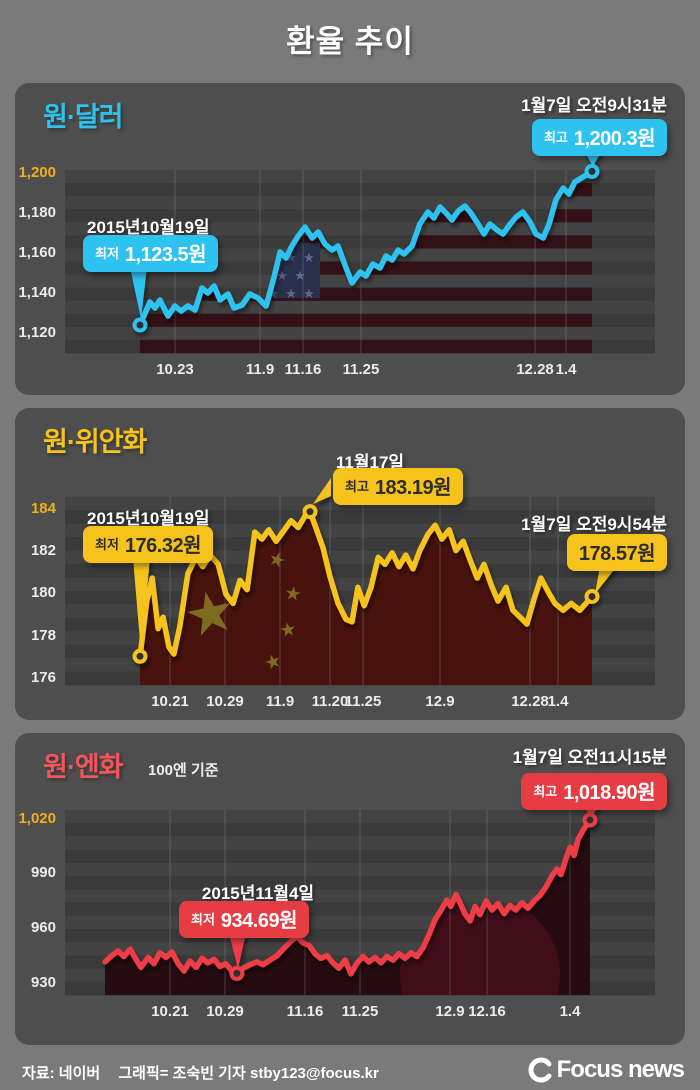  I want to click on usd-min-callout: 최저 1,123.5원, so click(151, 253).